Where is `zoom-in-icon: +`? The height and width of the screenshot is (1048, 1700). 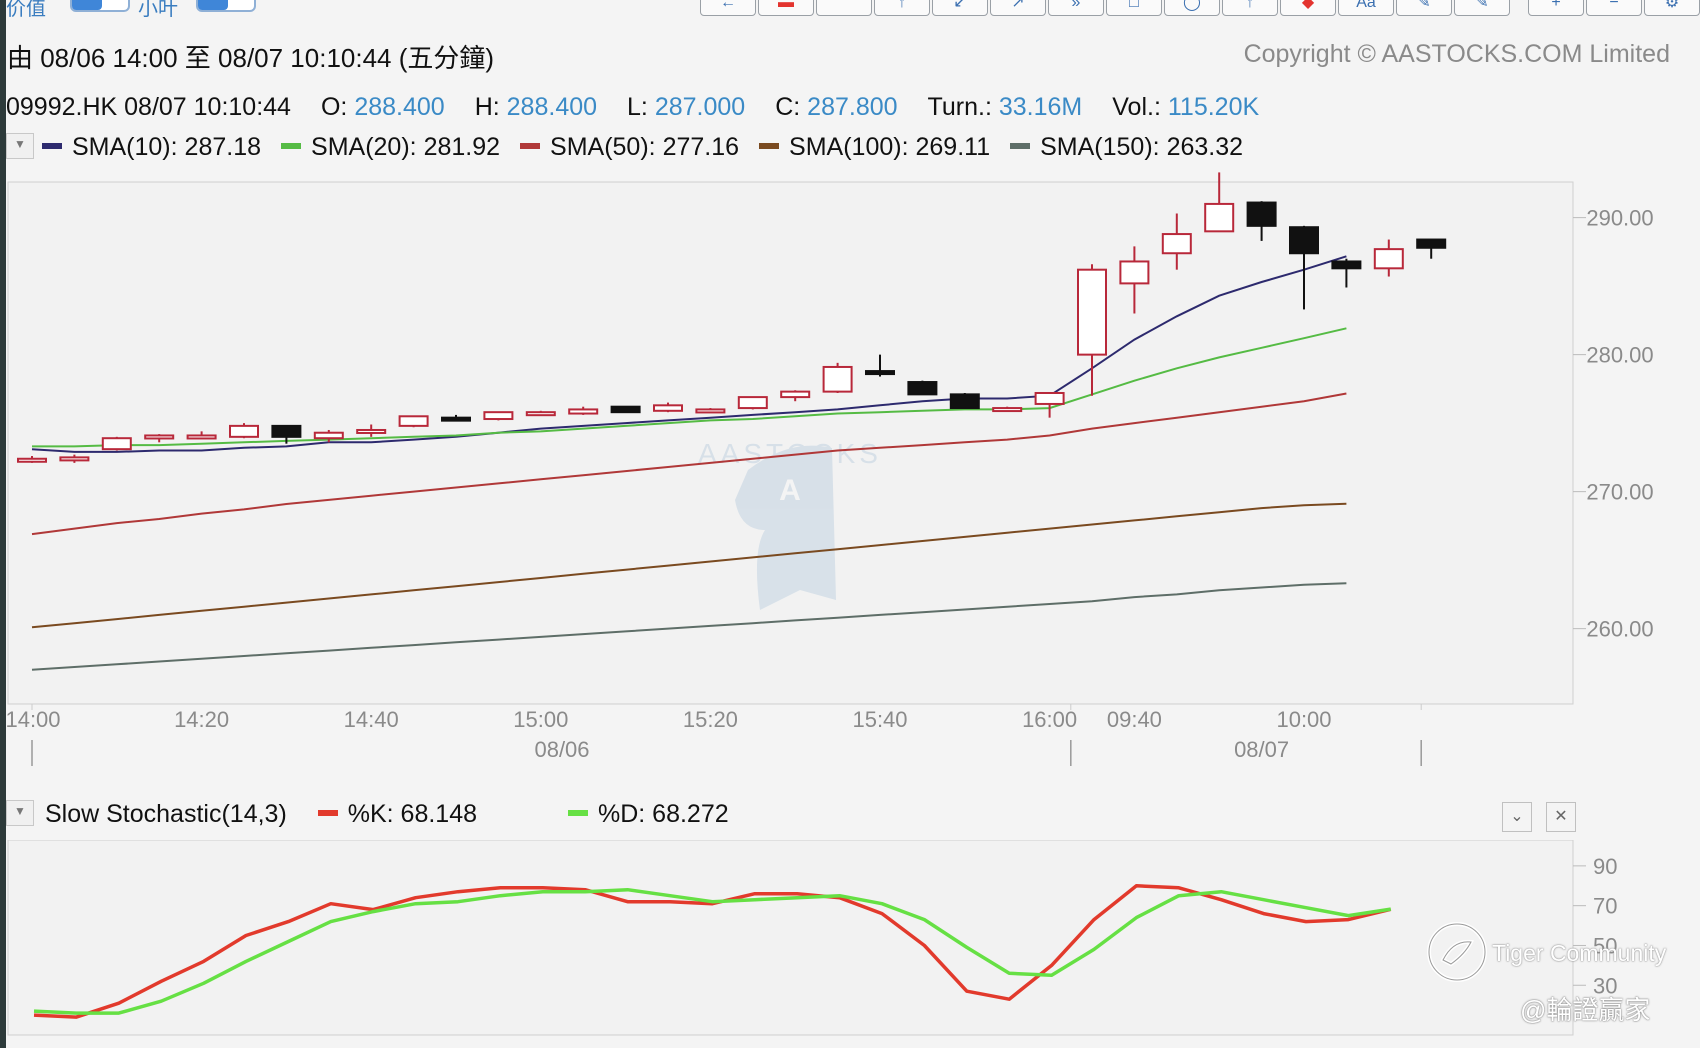
zoom-in-icon: + is located at coordinates (1556, 5).